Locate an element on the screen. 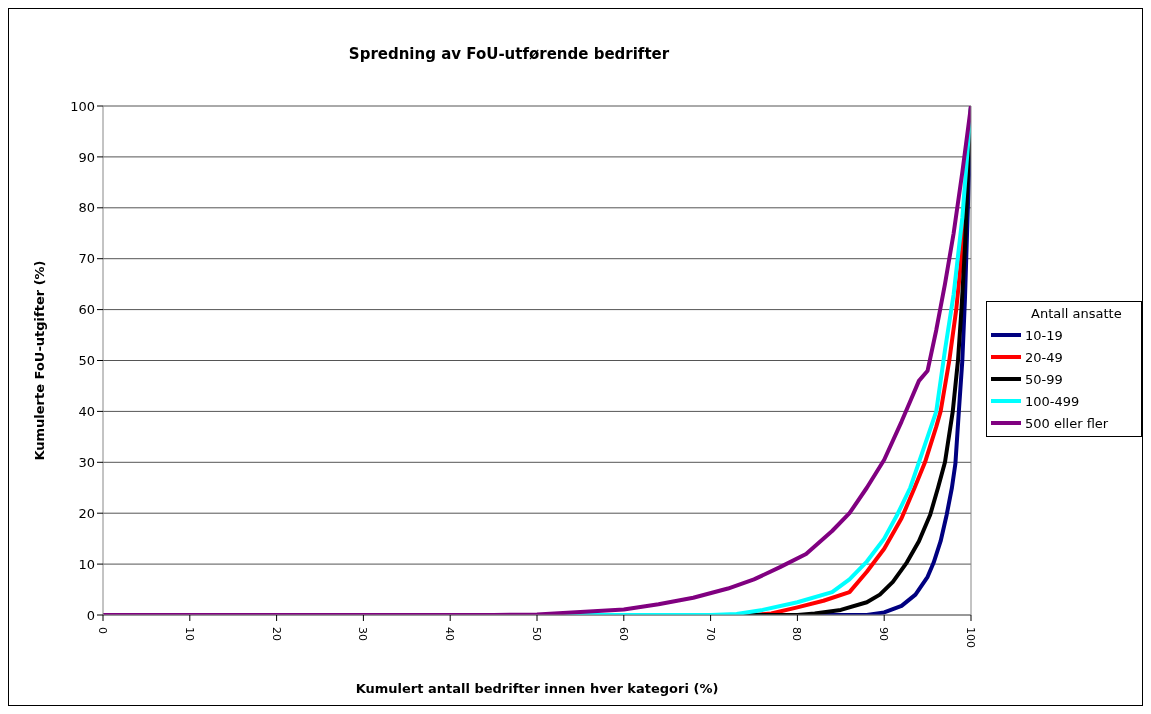 The width and height of the screenshot is (1151, 714). x-axis-title: Kumulert antall bedrifter innen hver kategori (%) is located at coordinates (537, 688).